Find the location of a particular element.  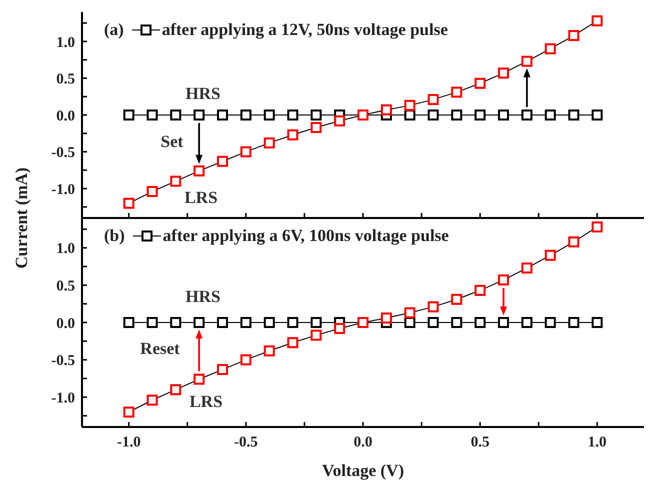

x-tick-label: 1.0 is located at coordinates (597, 442).